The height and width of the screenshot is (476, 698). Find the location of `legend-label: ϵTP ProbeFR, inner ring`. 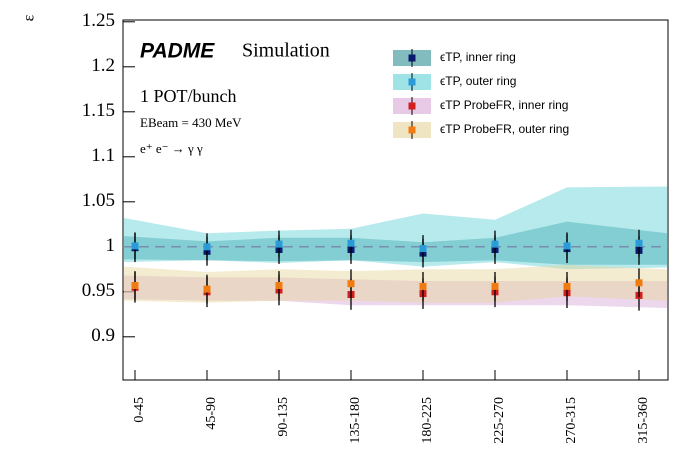

legend-label: ϵTP ProbeFR, inner ring is located at coordinates (504, 105).